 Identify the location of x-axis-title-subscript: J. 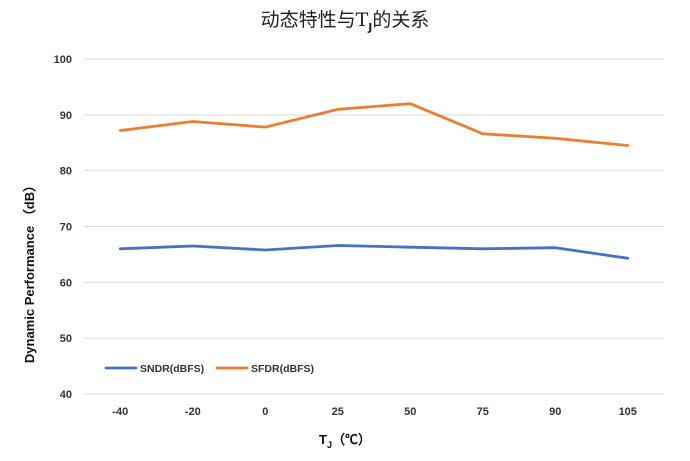
(329, 445).